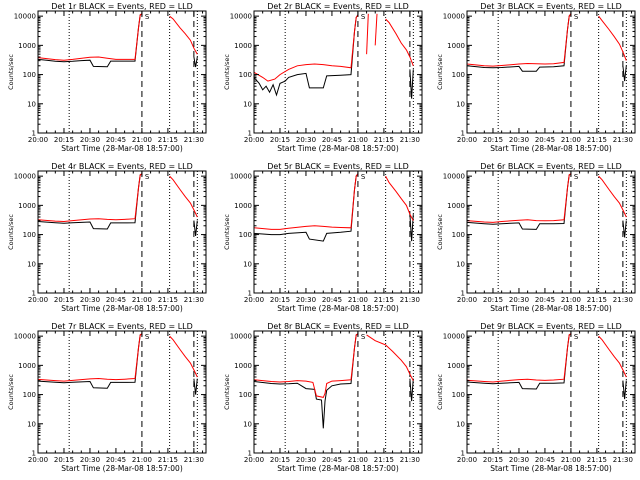  Describe the element at coordinates (122, 6) in the screenshot. I see `panel-title: Det 1r BLACK = Events, RED = LLD` at that location.